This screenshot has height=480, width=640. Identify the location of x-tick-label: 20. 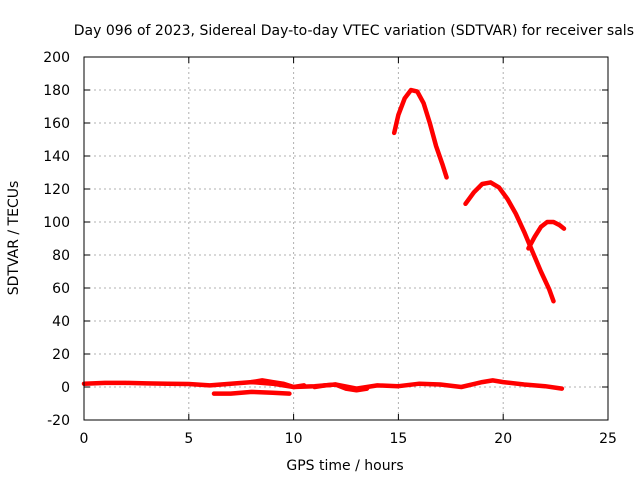
(503, 439).